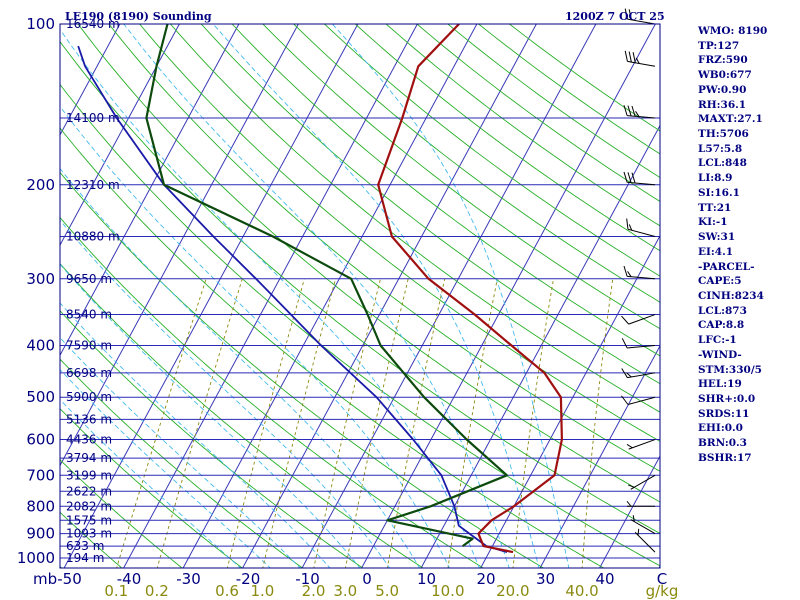 The height and width of the screenshot is (600, 800). What do you see at coordinates (89, 373) in the screenshot?
I see `height-label: 6698 m` at bounding box center [89, 373].